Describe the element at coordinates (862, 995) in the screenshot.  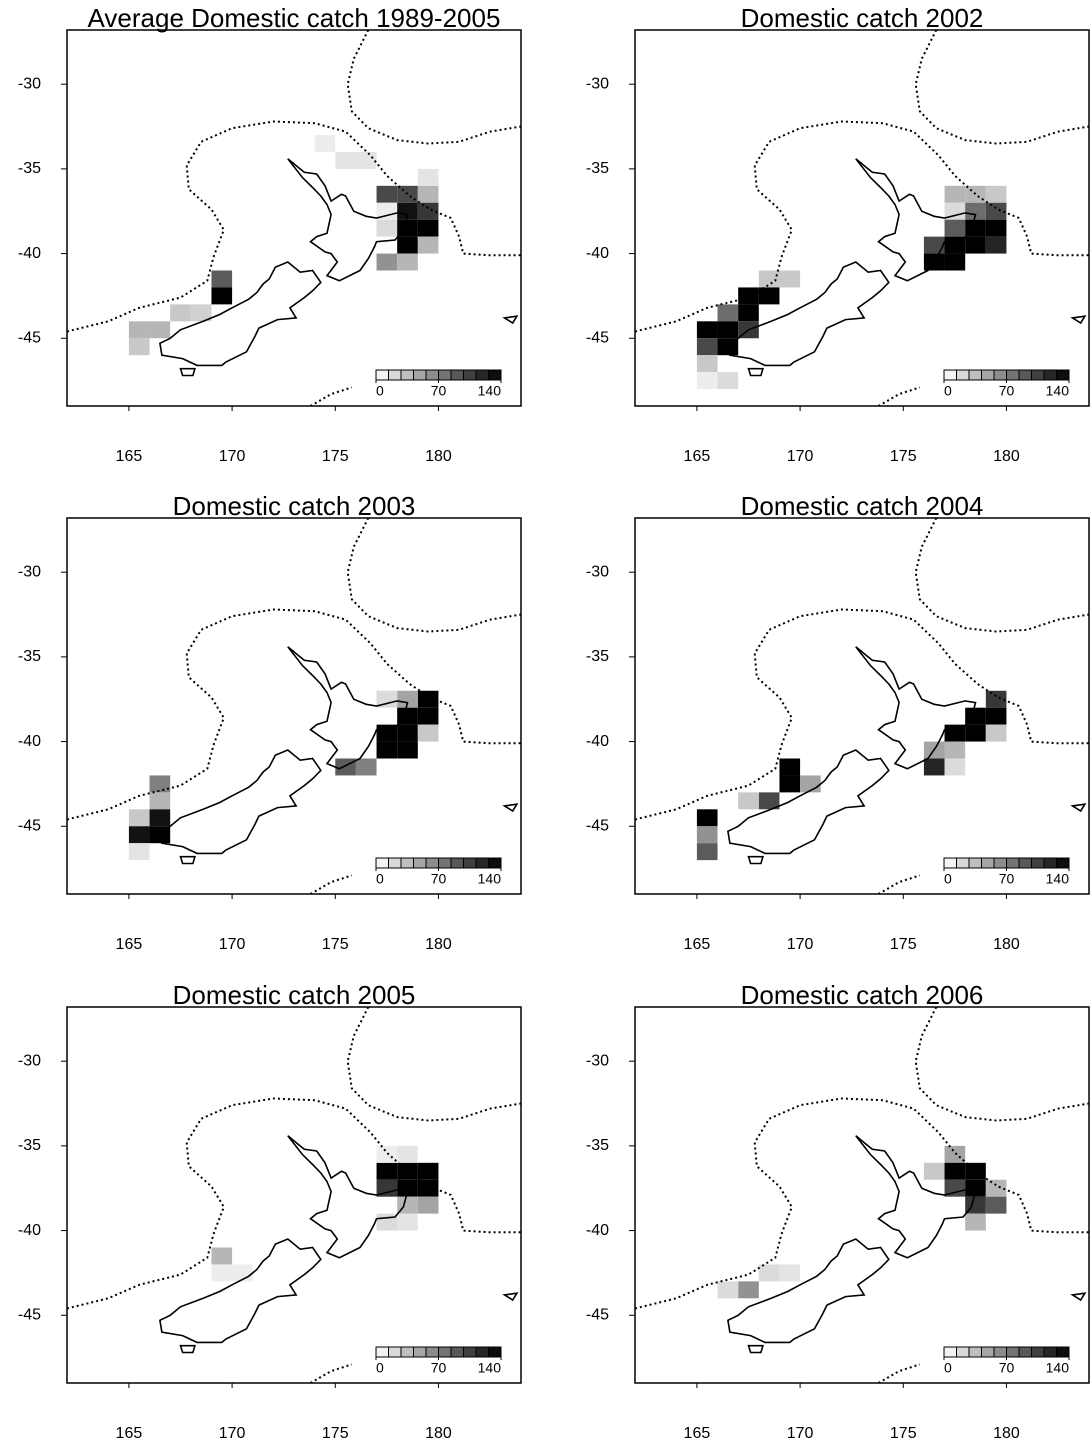
I see `chart-title: Domestic catch 2006` at that location.